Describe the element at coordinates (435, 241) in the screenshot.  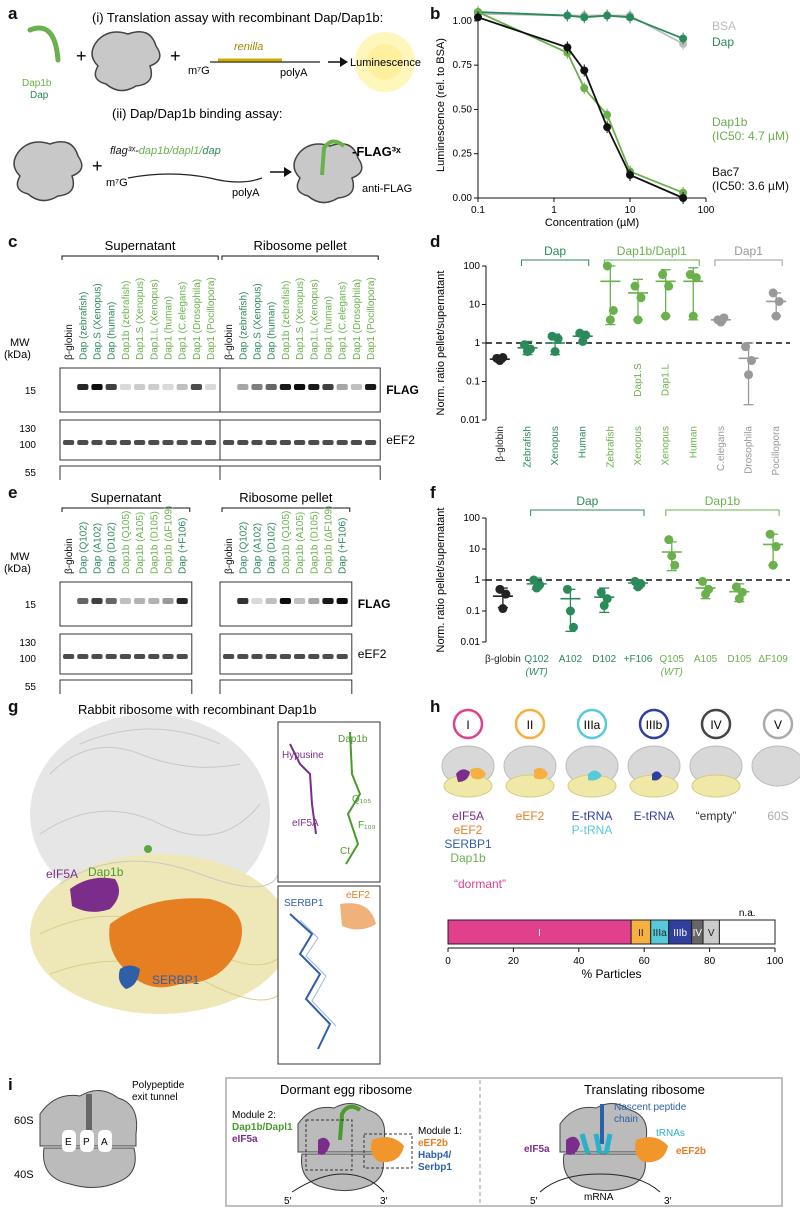
I see `panel-d-letter: d` at that location.